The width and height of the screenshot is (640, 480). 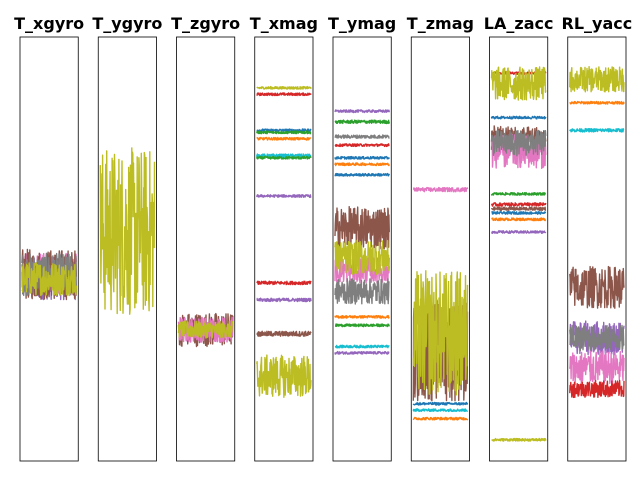 I want to click on panel-title: T_ygyro, so click(x=127, y=23).